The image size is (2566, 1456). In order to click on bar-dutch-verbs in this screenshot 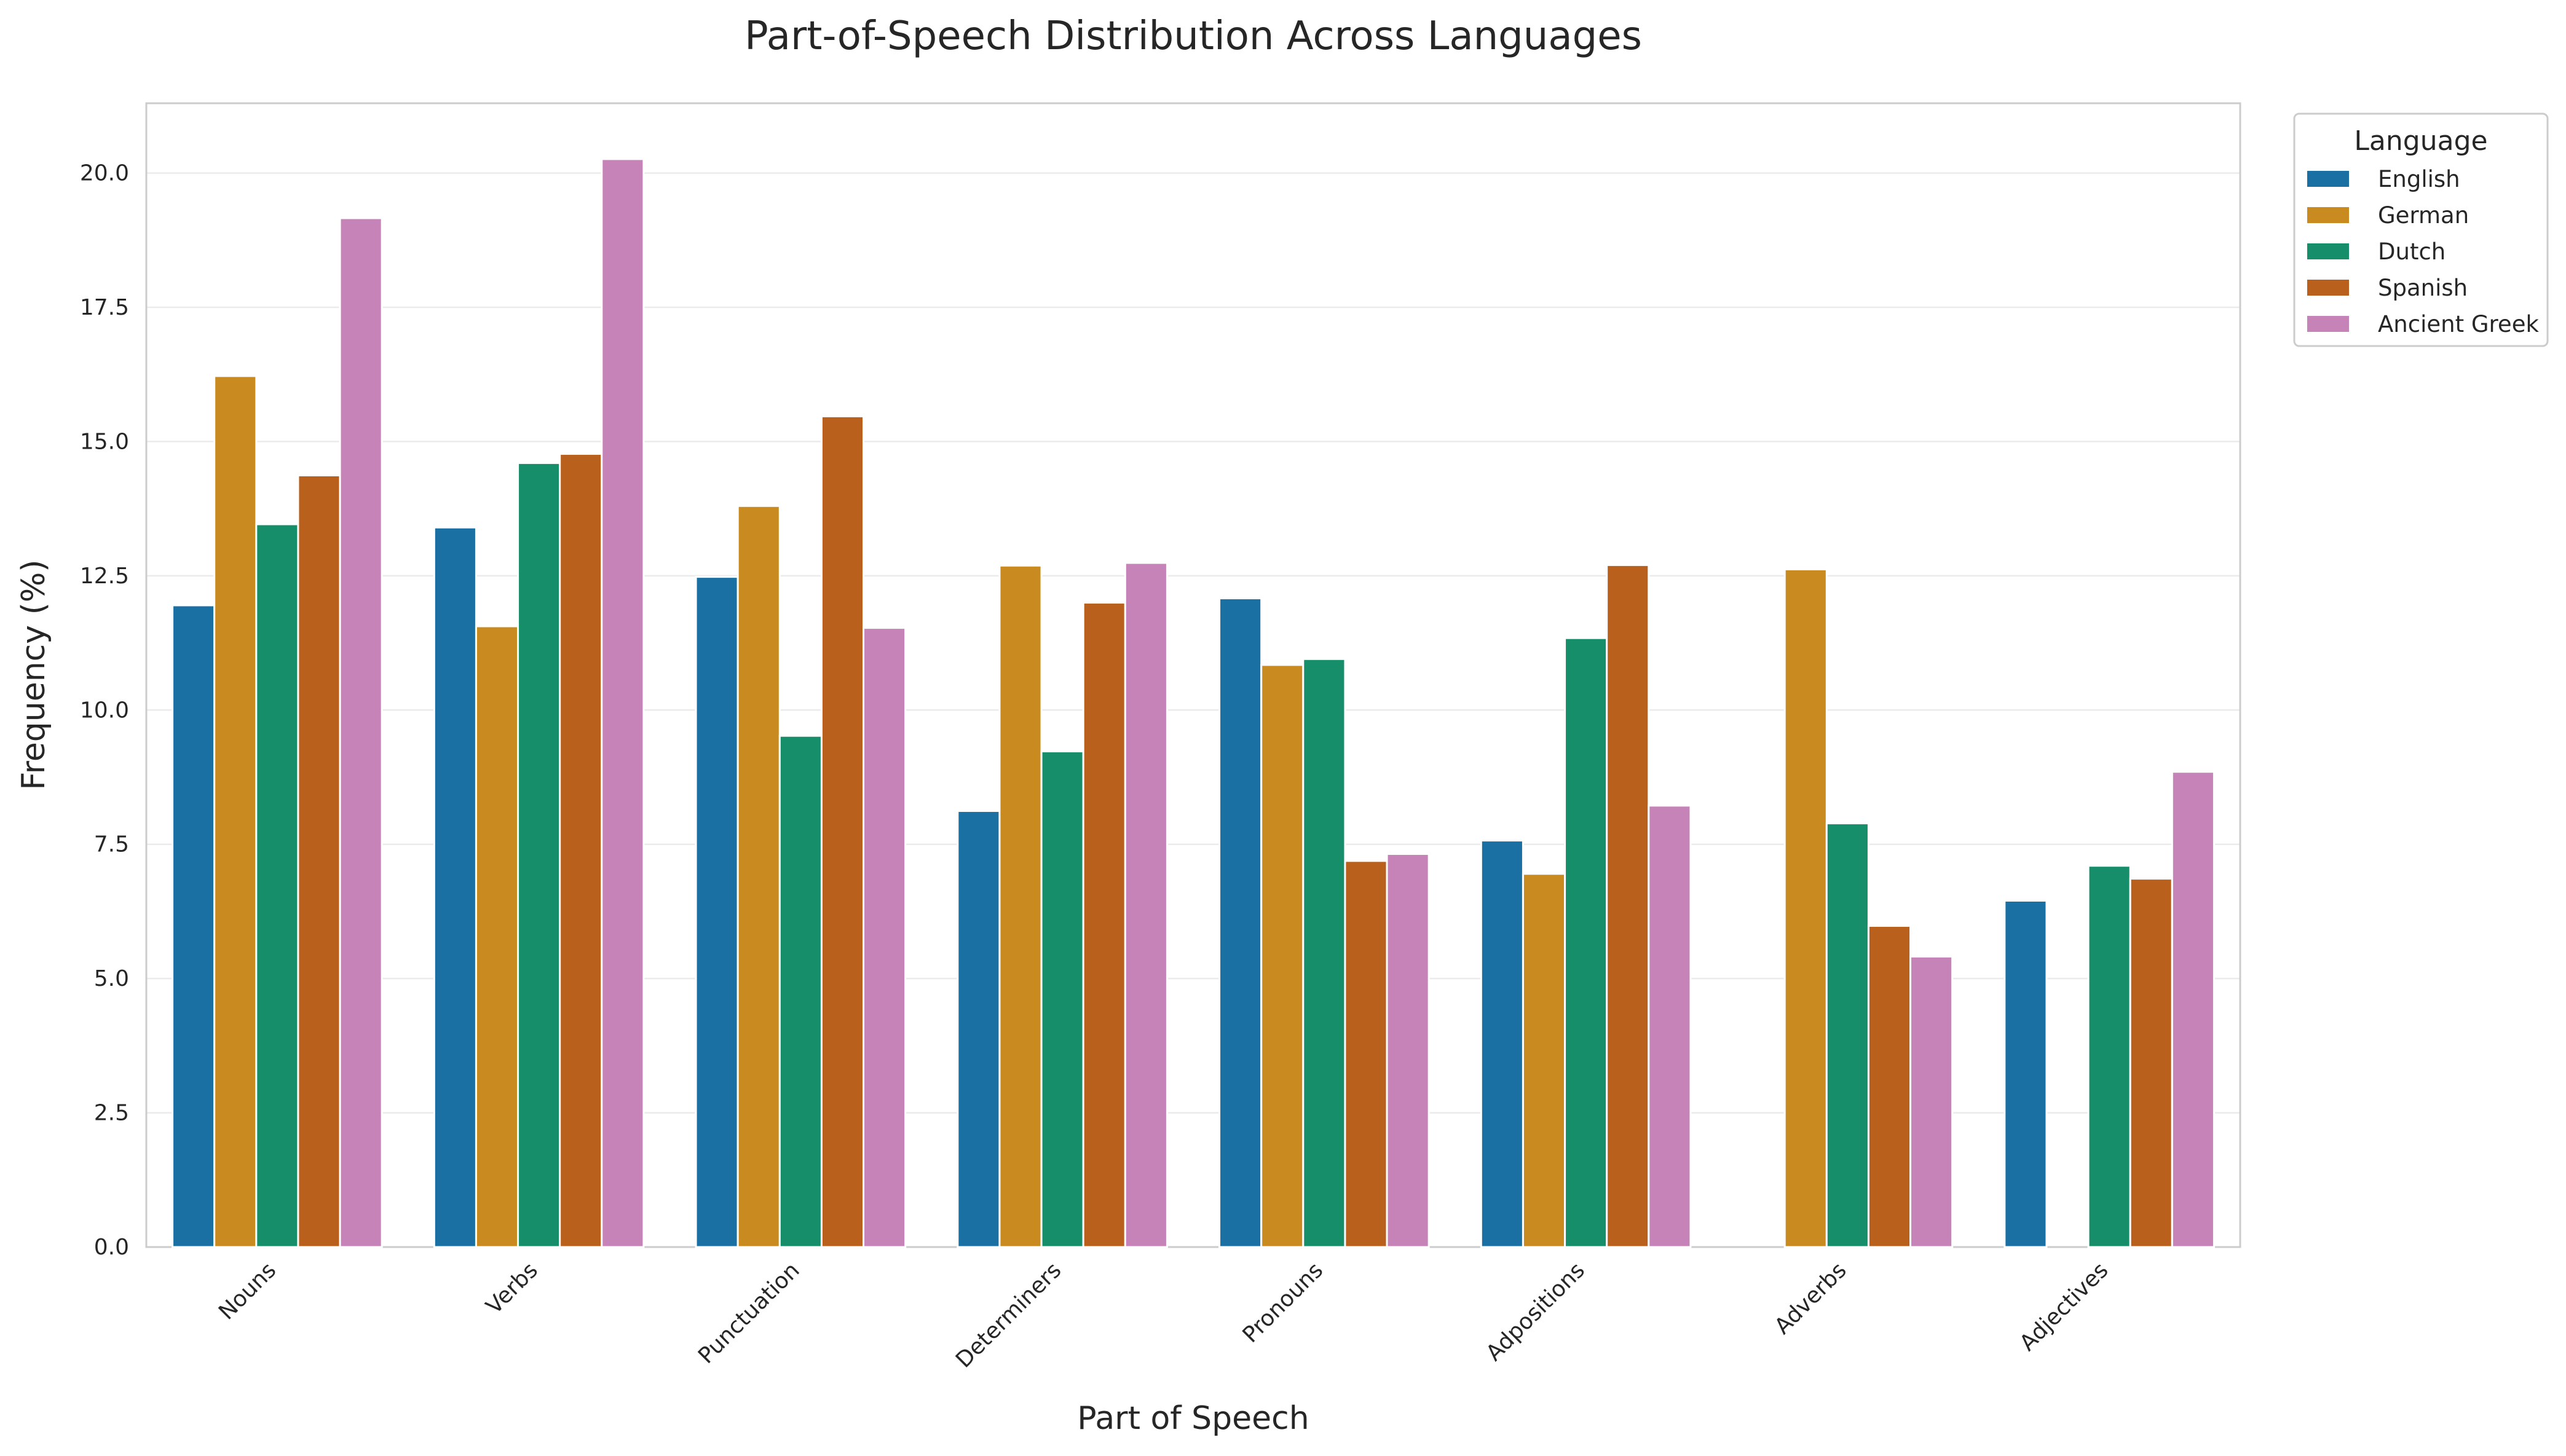, I will do `click(539, 855)`.